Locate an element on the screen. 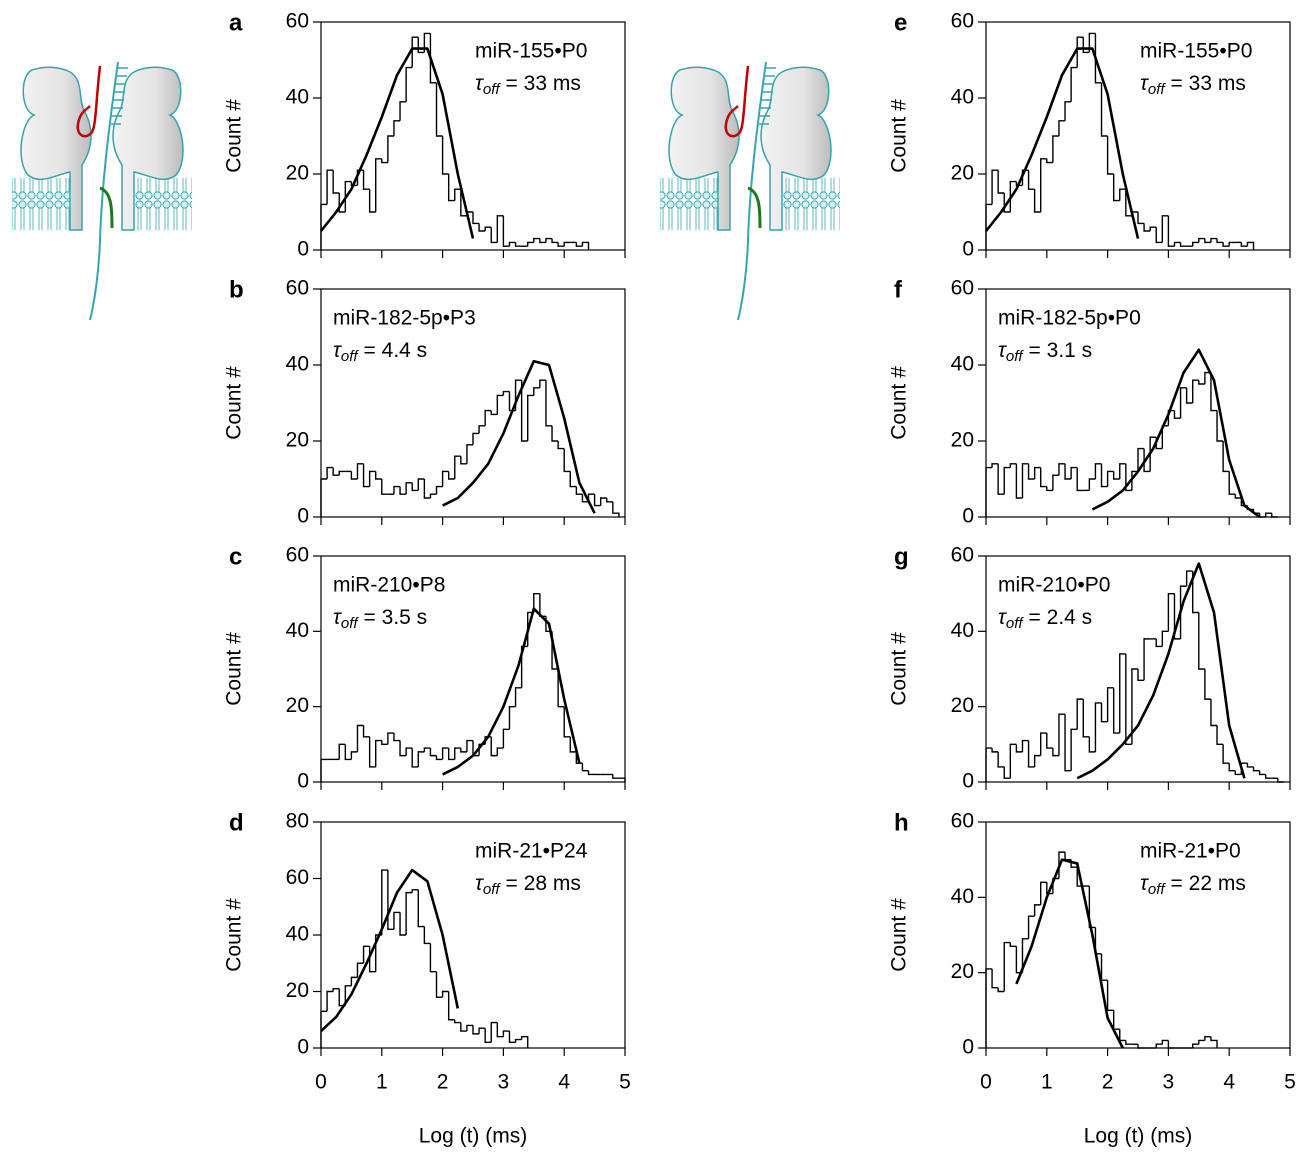 The image size is (1298, 1153). tau-value: = 3.1 s is located at coordinates (1061, 350).